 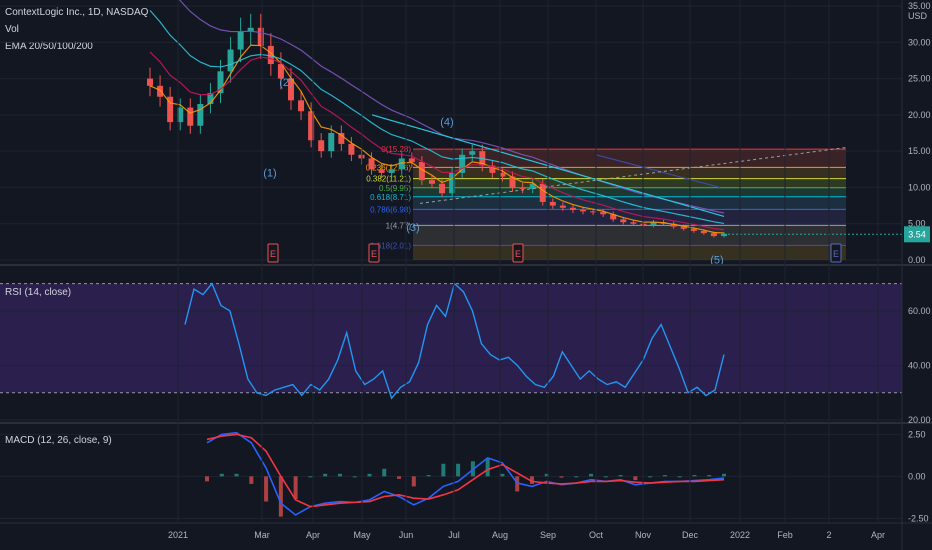 What do you see at coordinates (389, 167) in the screenshot?
I see `fib-level-label: 0.236(12.76)` at bounding box center [389, 167].